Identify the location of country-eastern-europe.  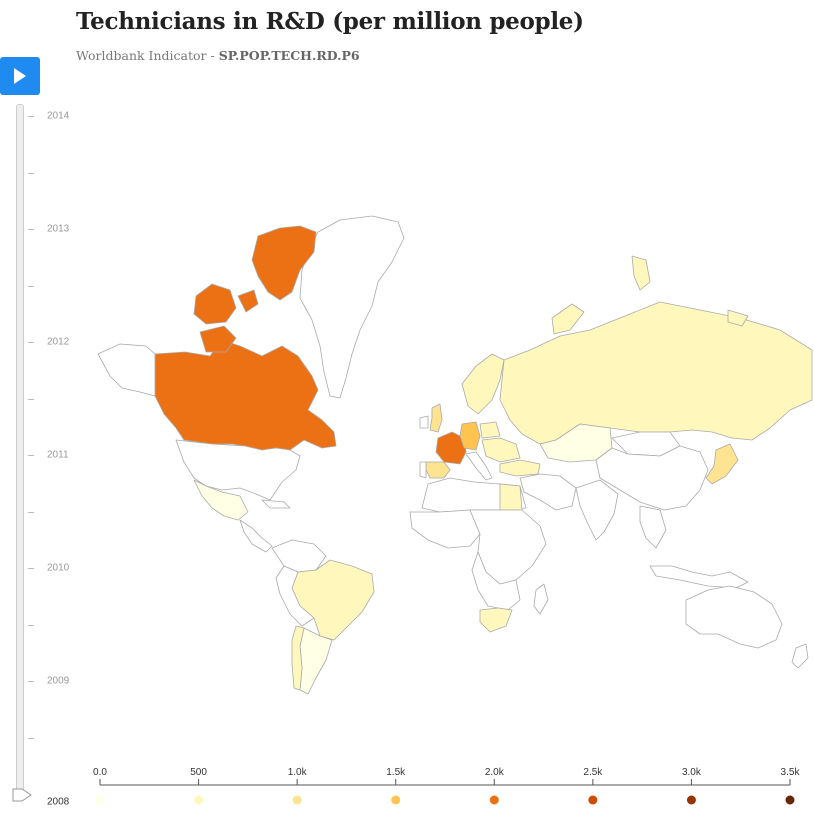
(501, 450).